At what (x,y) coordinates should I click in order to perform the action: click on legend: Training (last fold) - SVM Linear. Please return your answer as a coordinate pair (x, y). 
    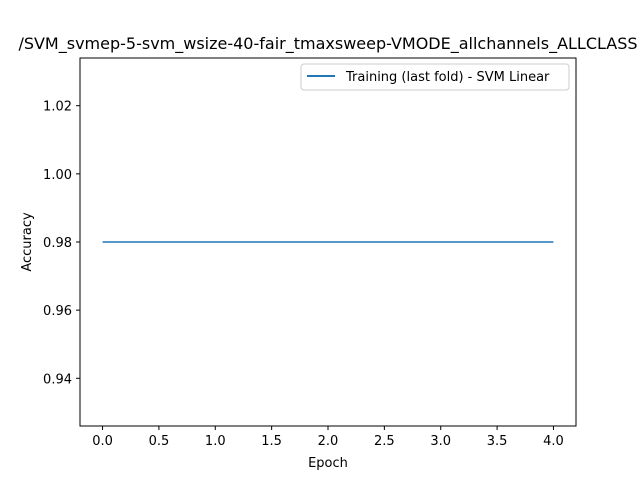
    Looking at the image, I should click on (435, 77).